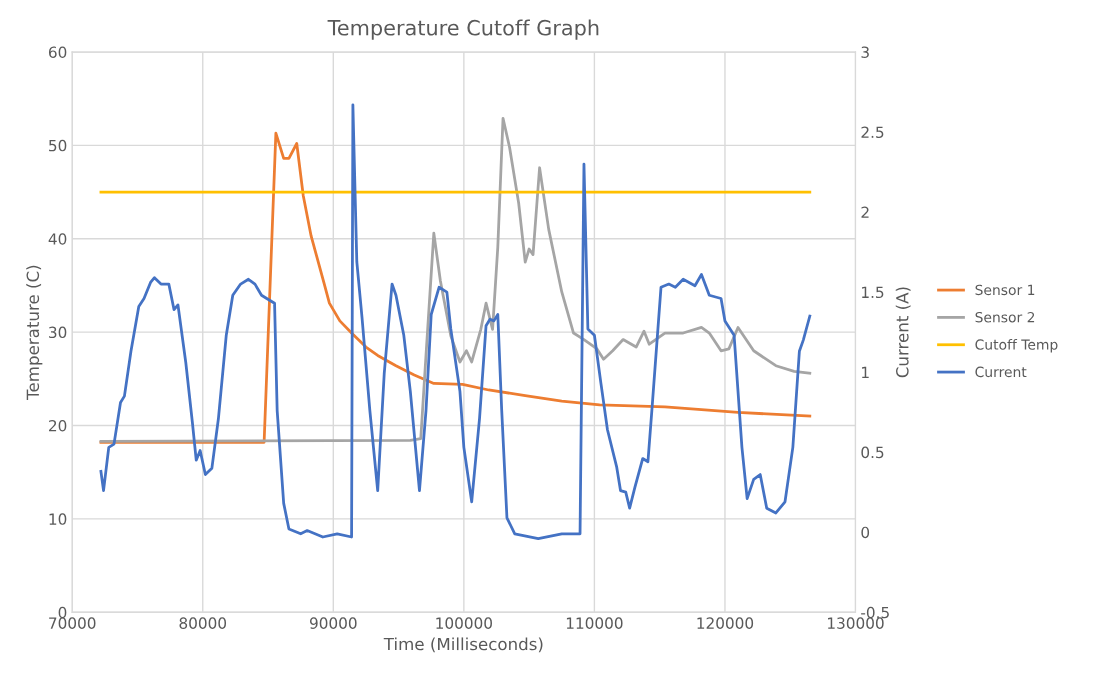  I want to click on x-tick-label: 100000, so click(464, 623).